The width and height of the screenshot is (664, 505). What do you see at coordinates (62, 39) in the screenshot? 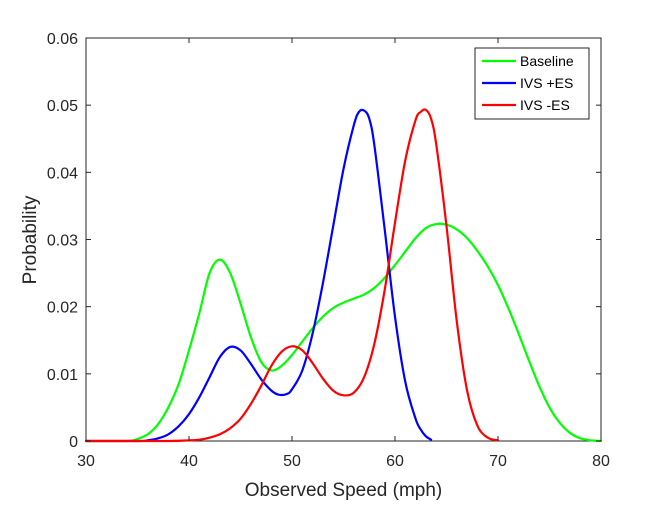
I see `y-tick-label: 0.06` at bounding box center [62, 39].